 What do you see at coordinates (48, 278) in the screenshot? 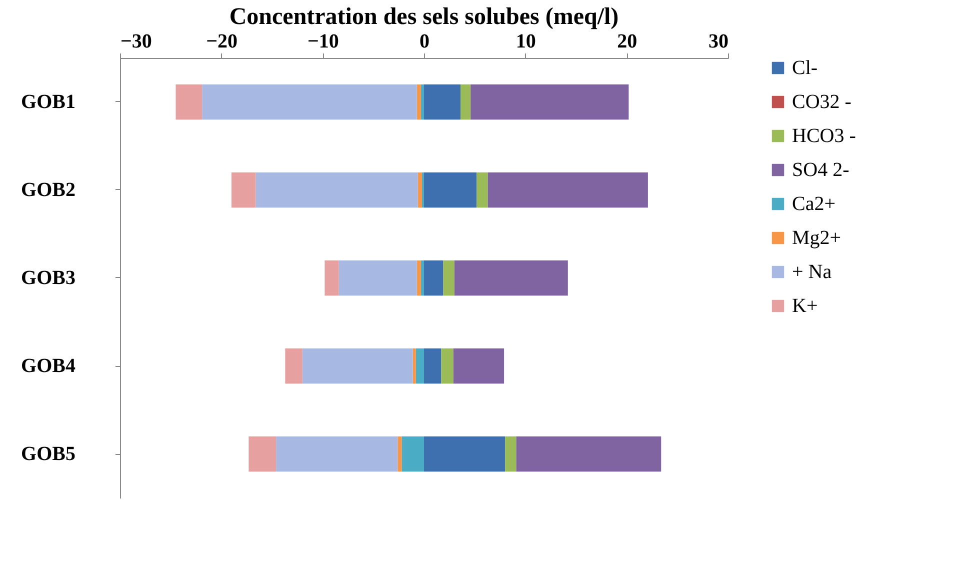
I see `y-tick-label: GOB3` at bounding box center [48, 278].